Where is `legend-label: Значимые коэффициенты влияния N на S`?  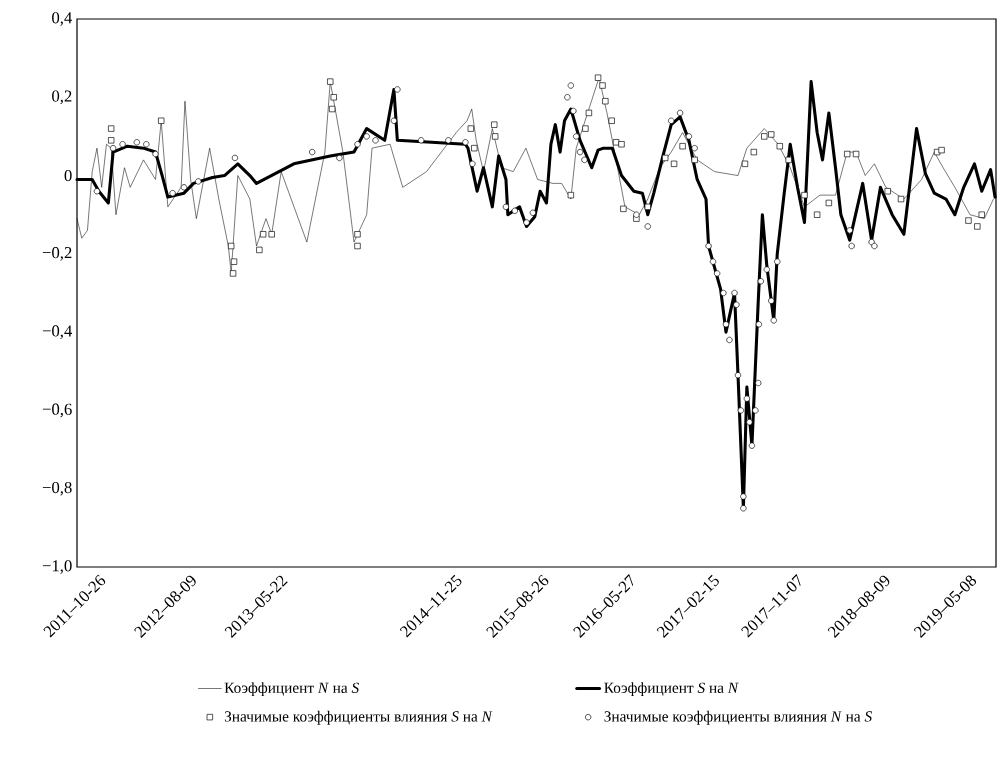
legend-label: Значимые коэффициенты влияния N на S is located at coordinates (738, 717).